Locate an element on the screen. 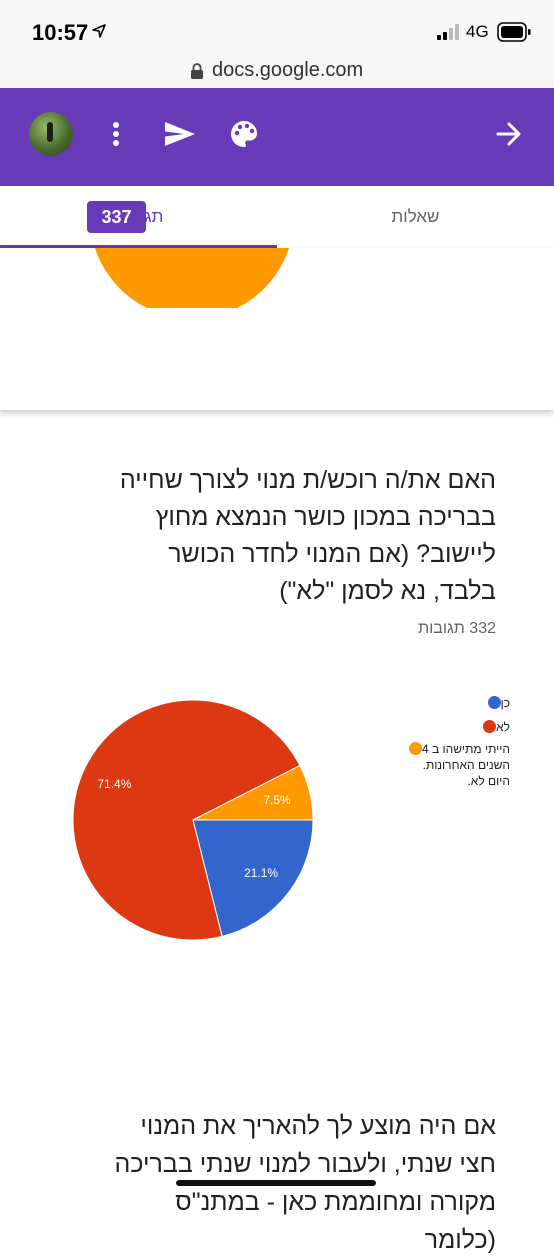  question-response-count: 332 תגובות is located at coordinates (457, 628).